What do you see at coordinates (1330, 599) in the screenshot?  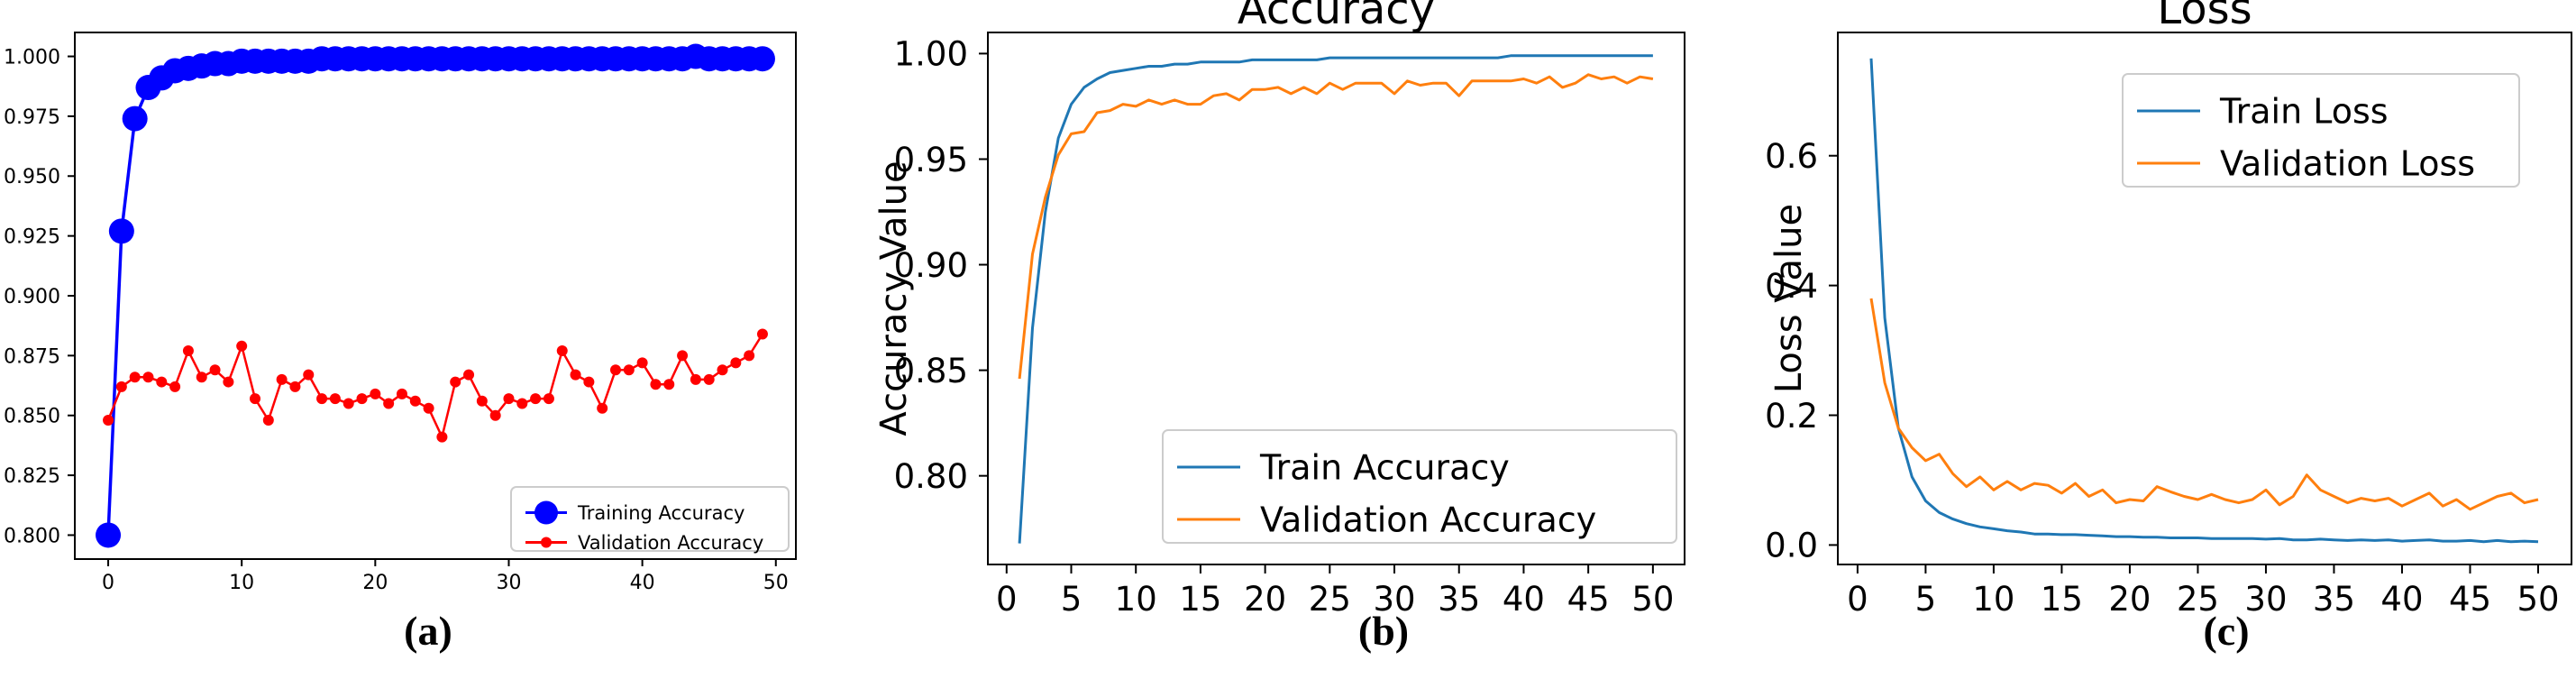 I see `x-tick-label: 25` at bounding box center [1330, 599].